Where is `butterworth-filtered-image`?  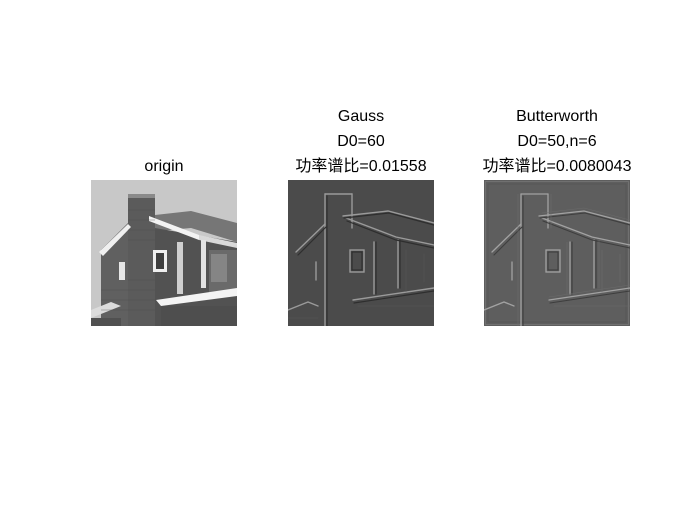
butterworth-filtered-image is located at coordinates (557, 253).